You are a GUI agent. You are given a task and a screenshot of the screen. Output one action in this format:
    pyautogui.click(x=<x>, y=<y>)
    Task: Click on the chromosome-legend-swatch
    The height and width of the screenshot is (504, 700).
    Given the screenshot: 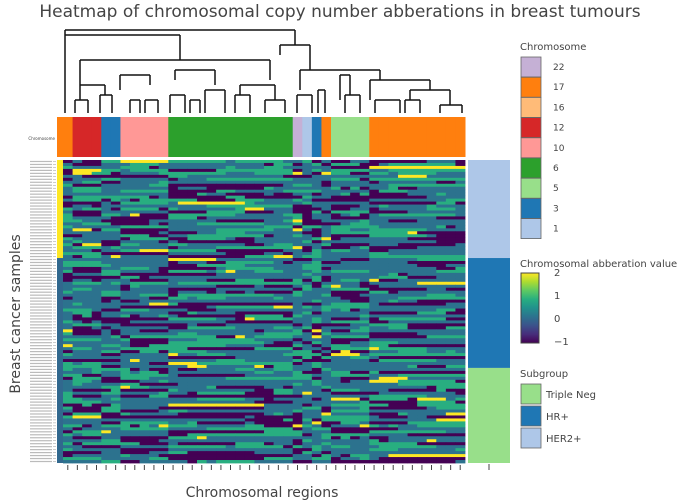 What is the action you would take?
    pyautogui.click(x=531, y=87)
    